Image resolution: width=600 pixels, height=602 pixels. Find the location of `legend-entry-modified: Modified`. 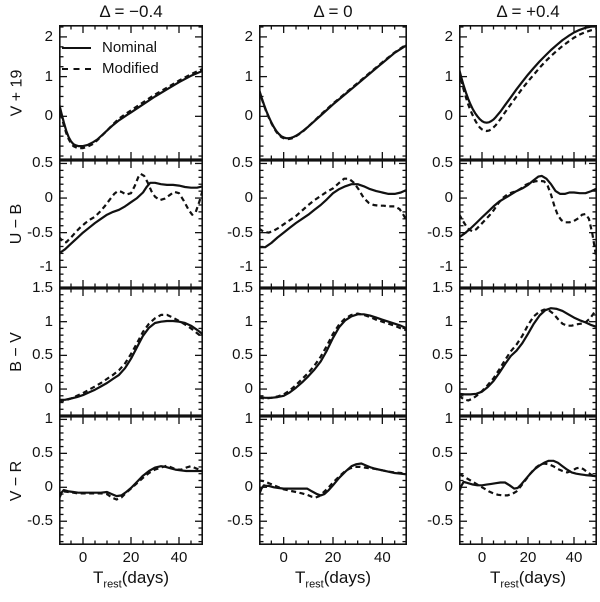

legend-entry-modified: Modified is located at coordinates (110, 68).